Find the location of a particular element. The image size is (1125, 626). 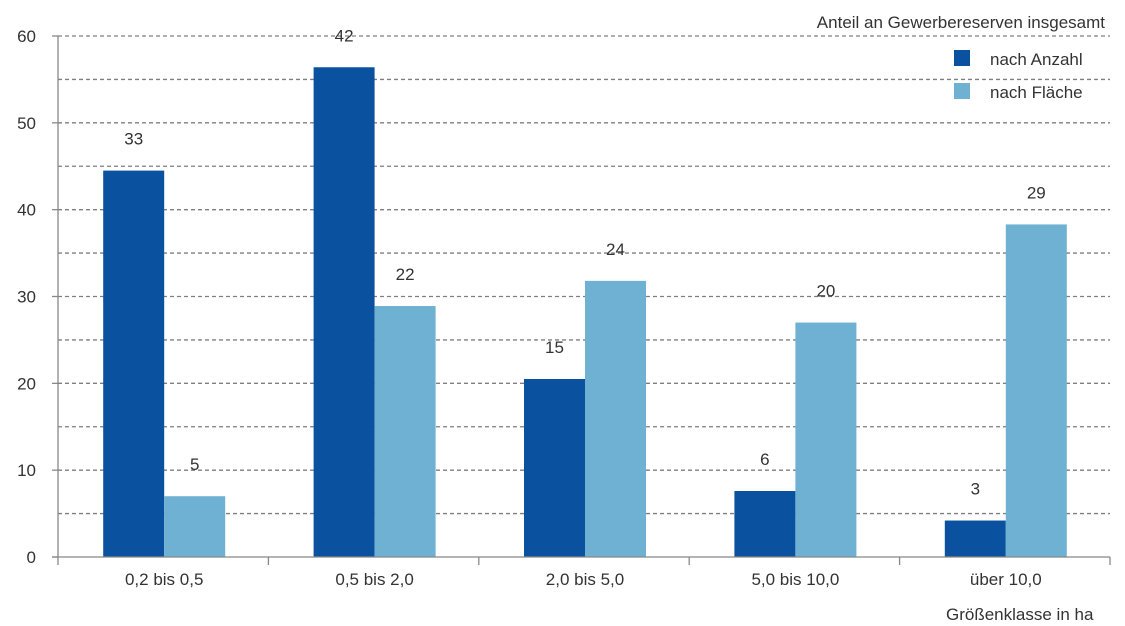

y-tick-label: 60 is located at coordinates (26, 36).